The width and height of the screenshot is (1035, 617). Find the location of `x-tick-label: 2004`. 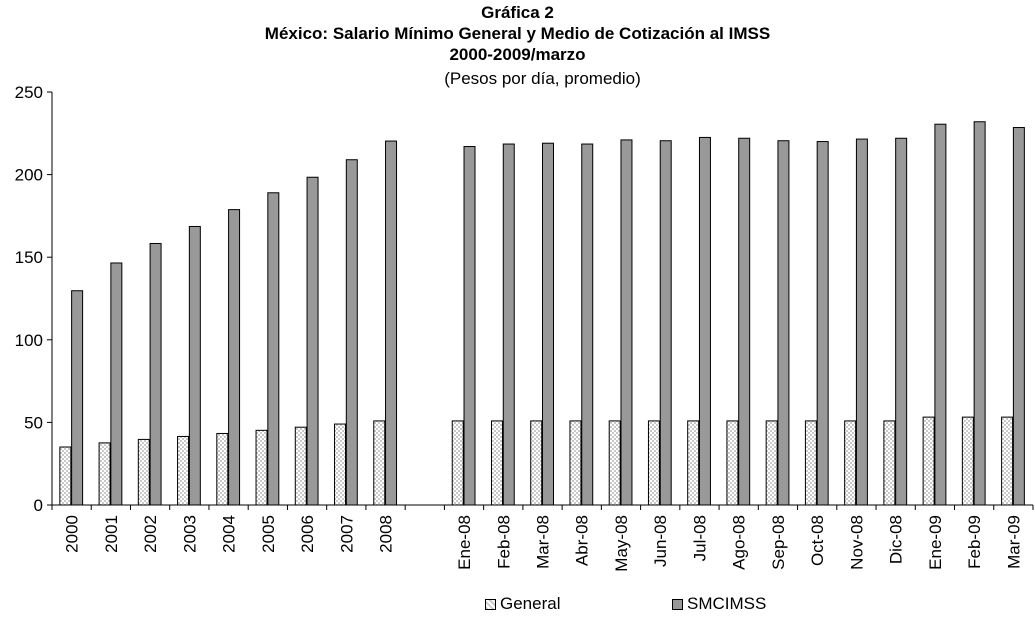

x-tick-label: 2004 is located at coordinates (229, 534).